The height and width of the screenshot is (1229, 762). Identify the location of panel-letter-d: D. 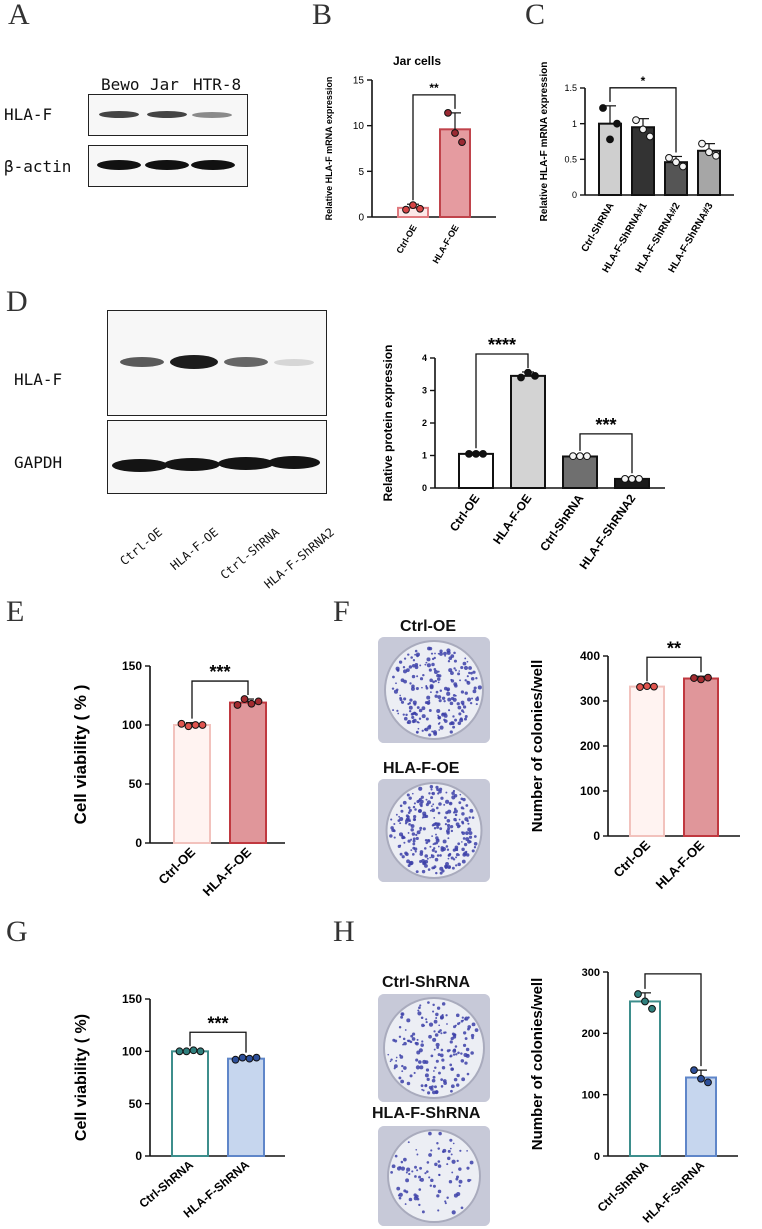
(17, 301).